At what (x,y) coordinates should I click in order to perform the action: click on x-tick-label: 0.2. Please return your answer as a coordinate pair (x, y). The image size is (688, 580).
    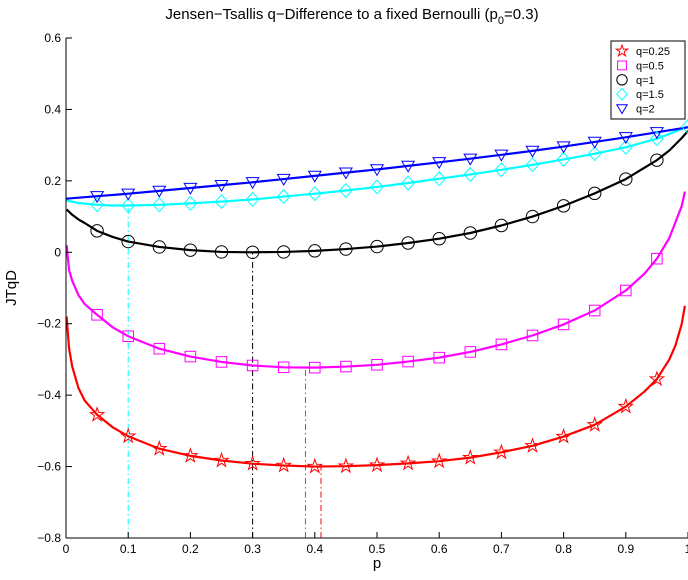
    Looking at the image, I should click on (190, 549).